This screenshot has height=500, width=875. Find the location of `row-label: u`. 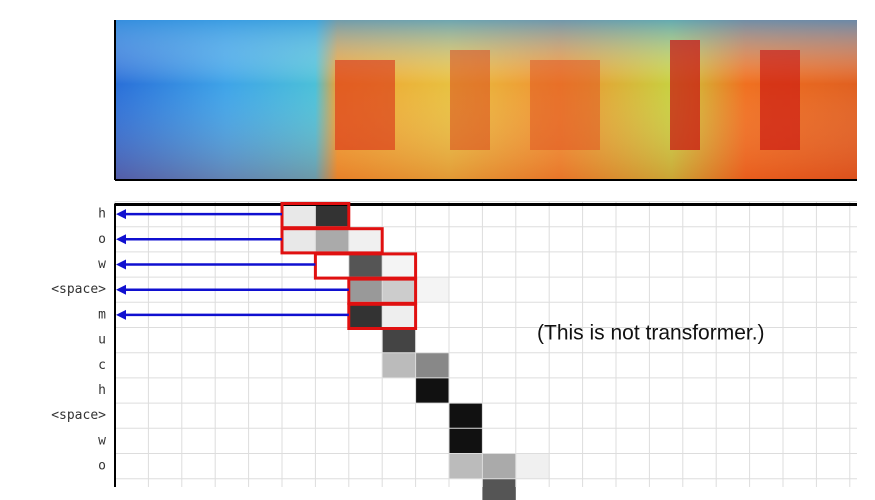

row-label: u is located at coordinates (102, 340).